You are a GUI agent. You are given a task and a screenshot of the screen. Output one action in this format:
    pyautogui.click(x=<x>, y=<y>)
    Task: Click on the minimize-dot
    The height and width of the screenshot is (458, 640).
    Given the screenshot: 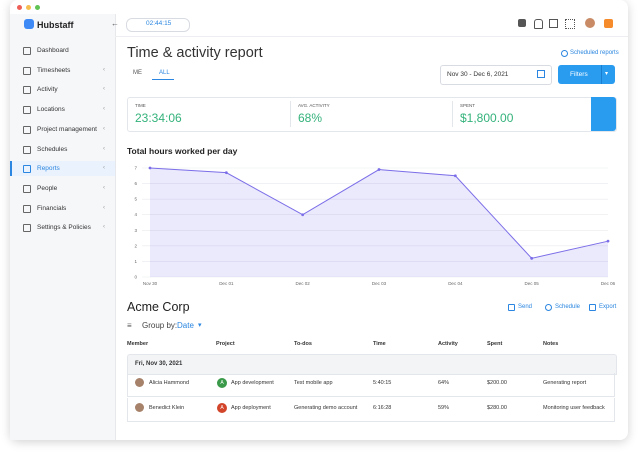 What is the action you would take?
    pyautogui.click(x=28, y=7)
    